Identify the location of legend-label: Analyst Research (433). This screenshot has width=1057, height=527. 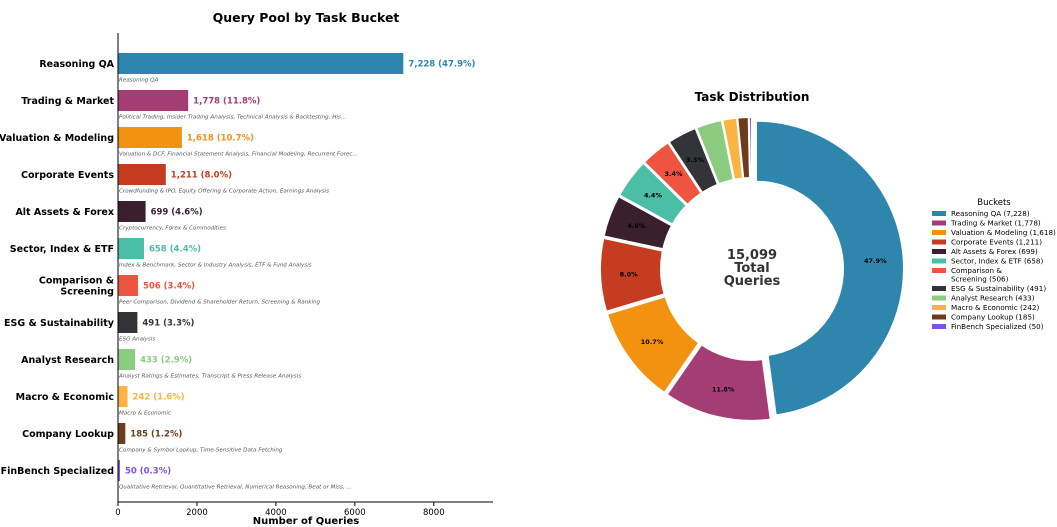
(993, 298).